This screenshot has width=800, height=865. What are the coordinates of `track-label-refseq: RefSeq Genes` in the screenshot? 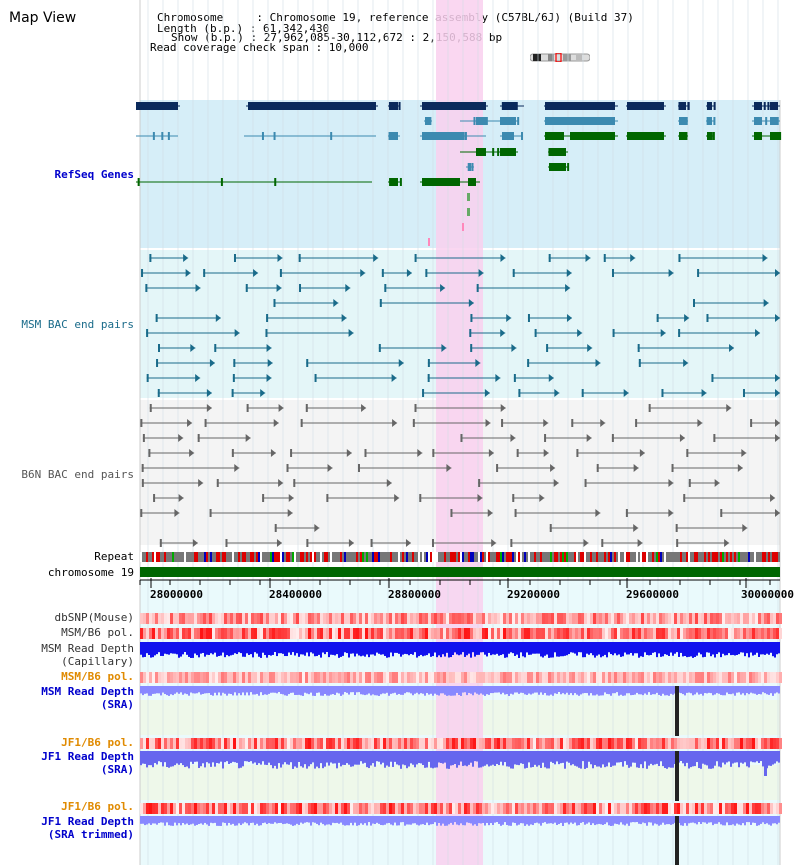 It's located at (94, 174).